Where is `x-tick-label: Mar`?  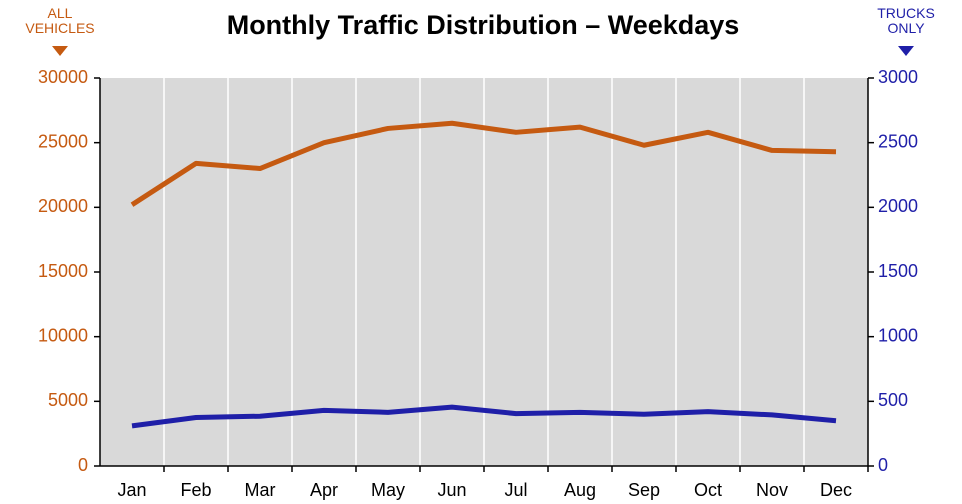
x-tick-label: Mar is located at coordinates (260, 490).